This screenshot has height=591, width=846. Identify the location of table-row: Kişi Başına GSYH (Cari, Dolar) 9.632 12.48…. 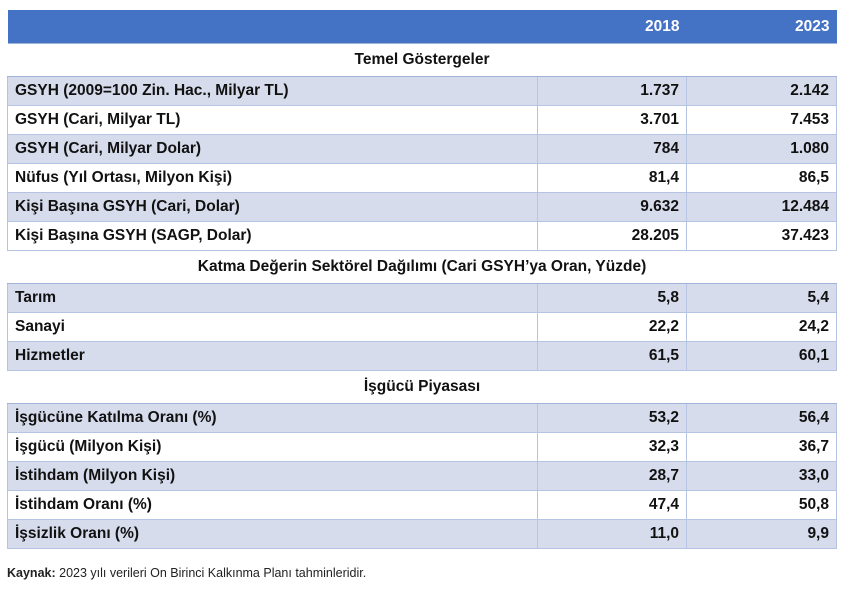
(422, 207).